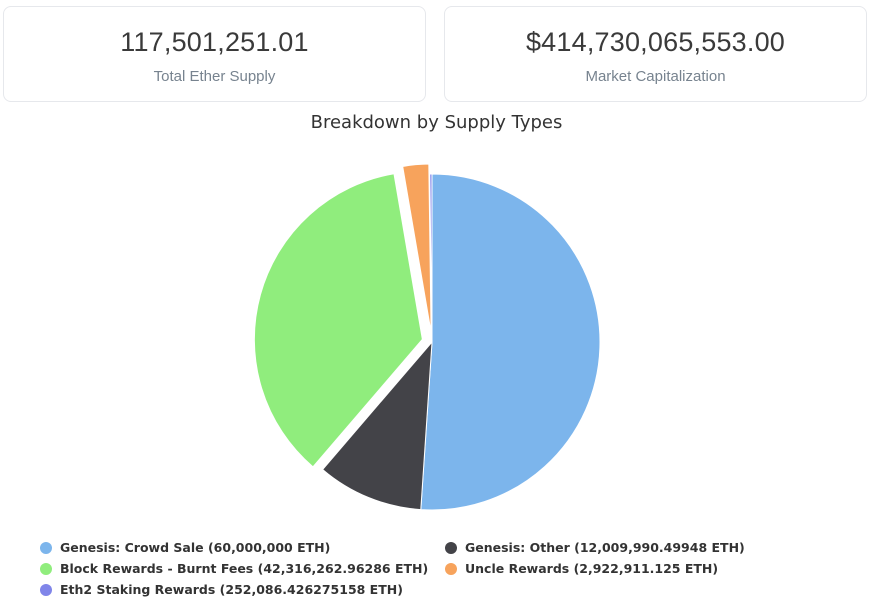  Describe the element at coordinates (214, 42) in the screenshot. I see `total-supply-value: 117,501,251.01` at that location.